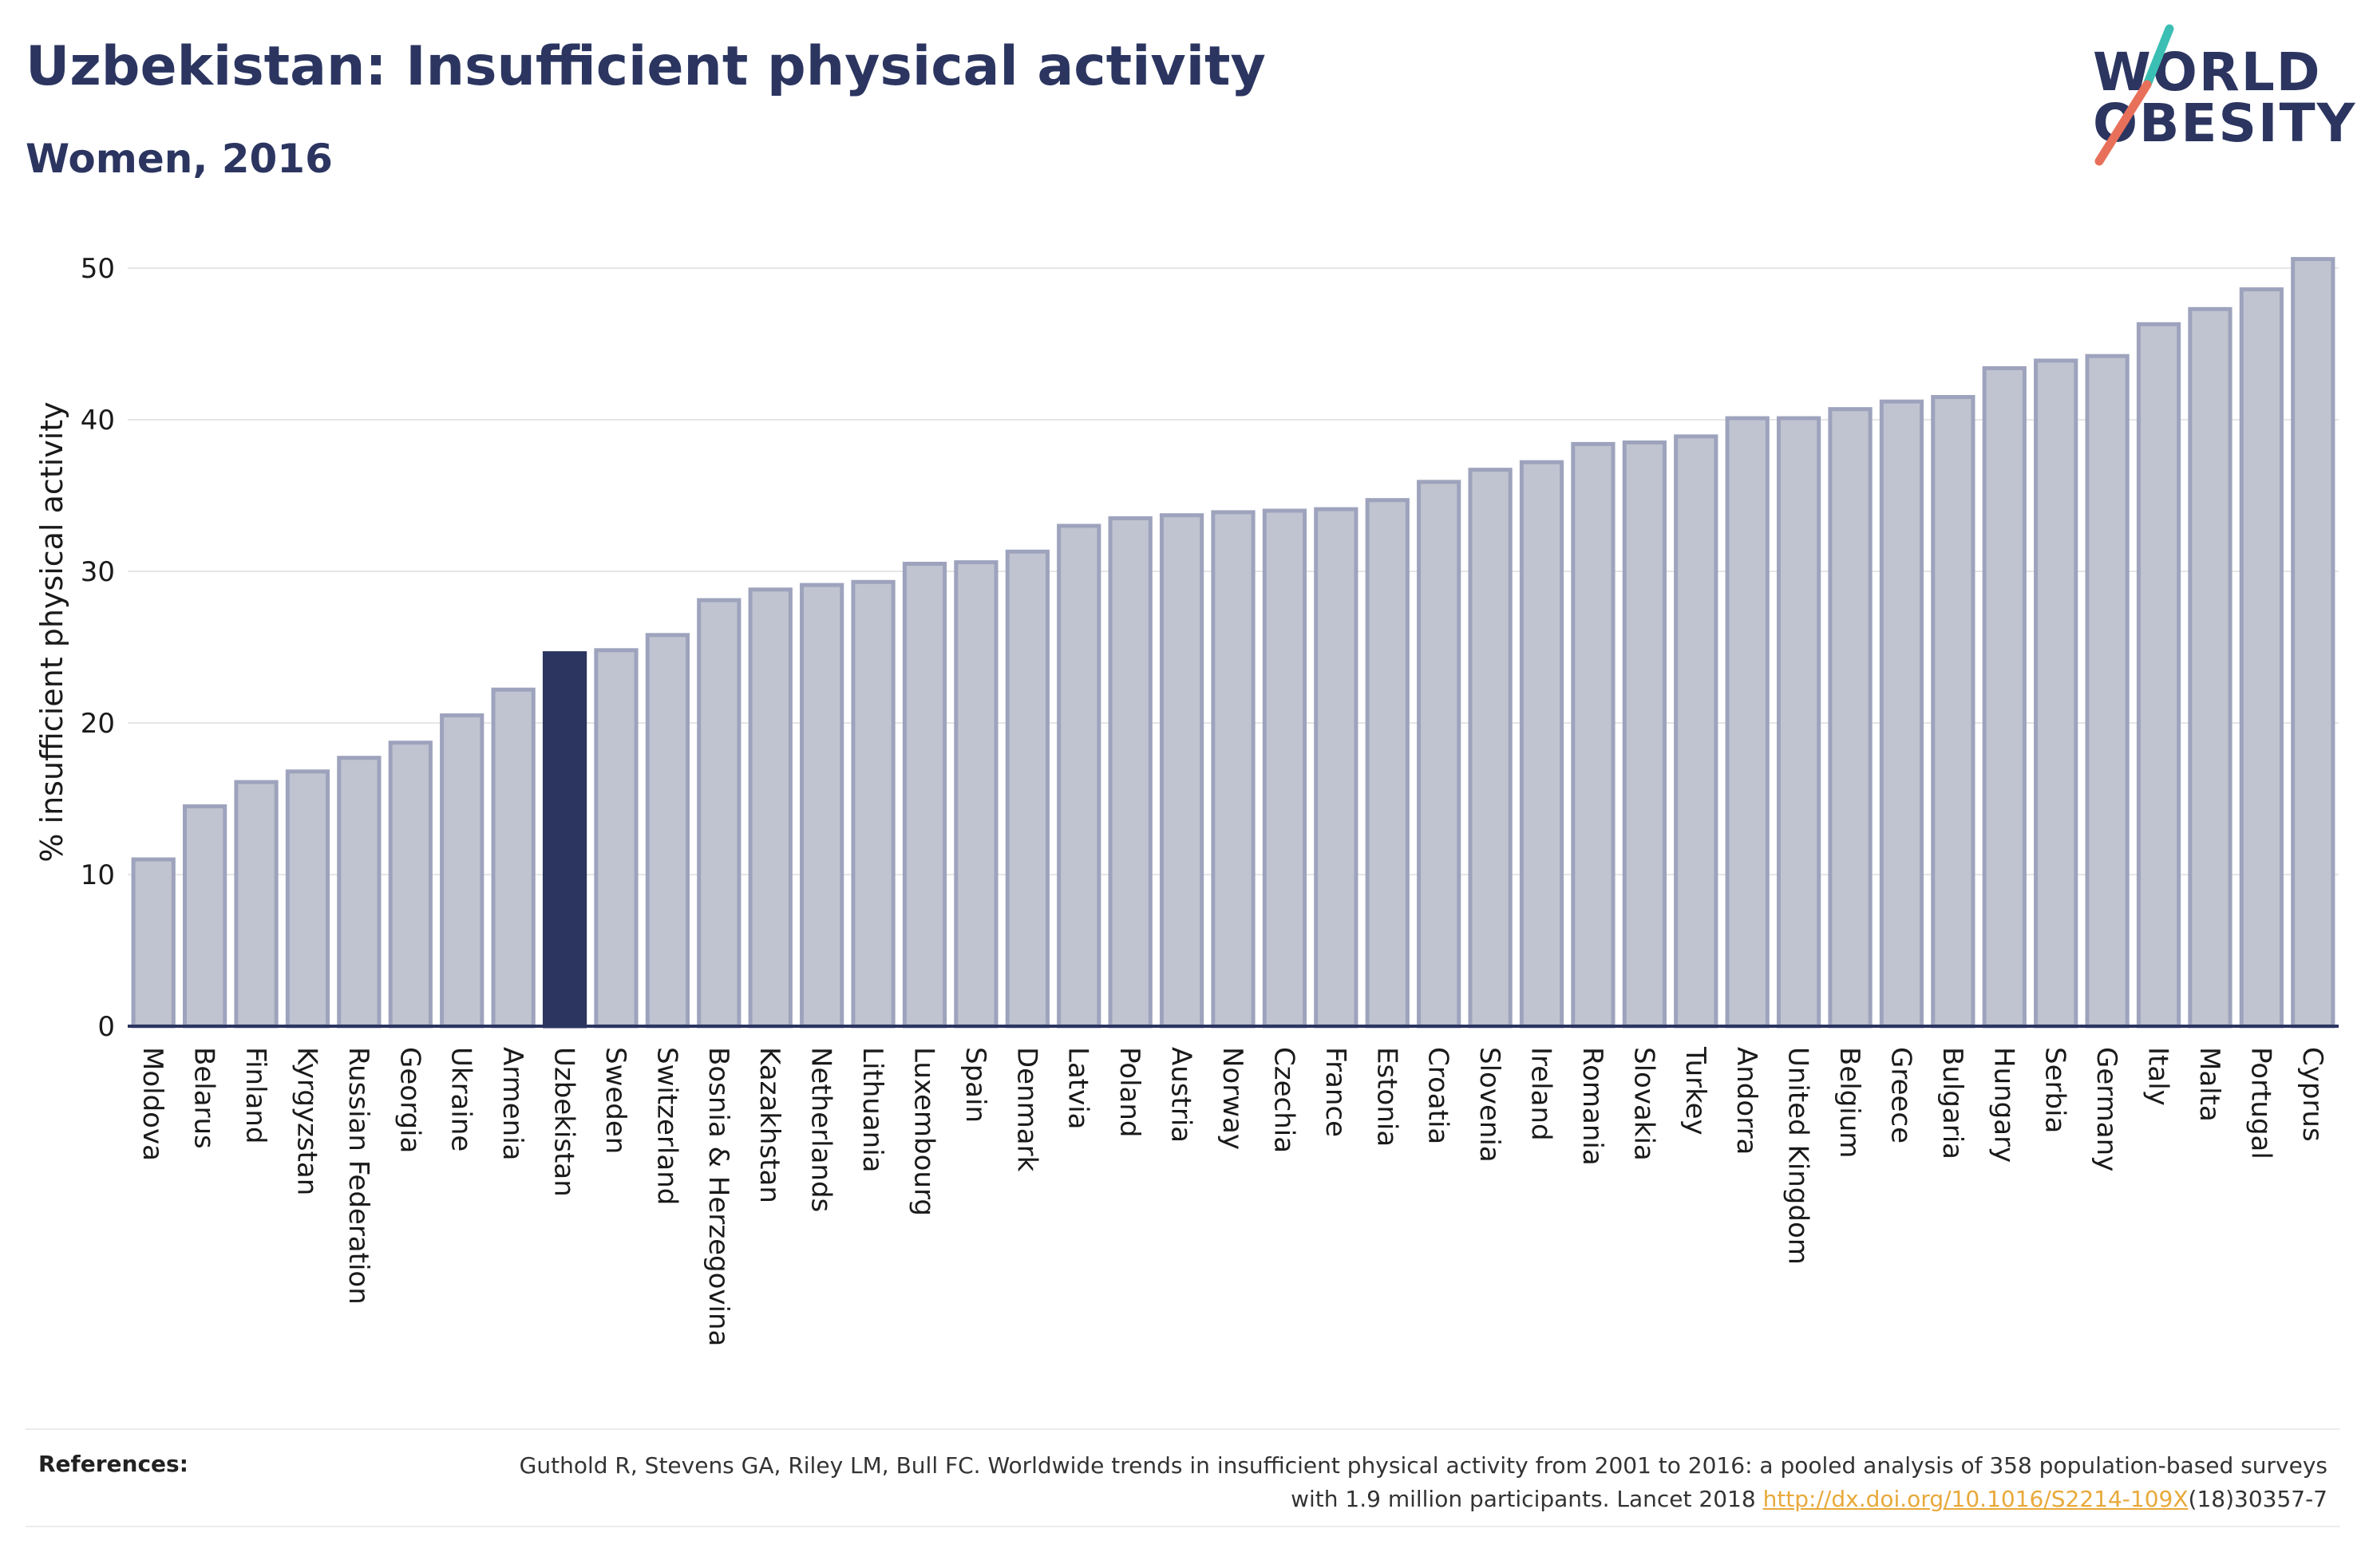 The height and width of the screenshot is (1568, 2361). What do you see at coordinates (512, 1104) in the screenshot?
I see `x-tick-label: Armenia` at bounding box center [512, 1104].